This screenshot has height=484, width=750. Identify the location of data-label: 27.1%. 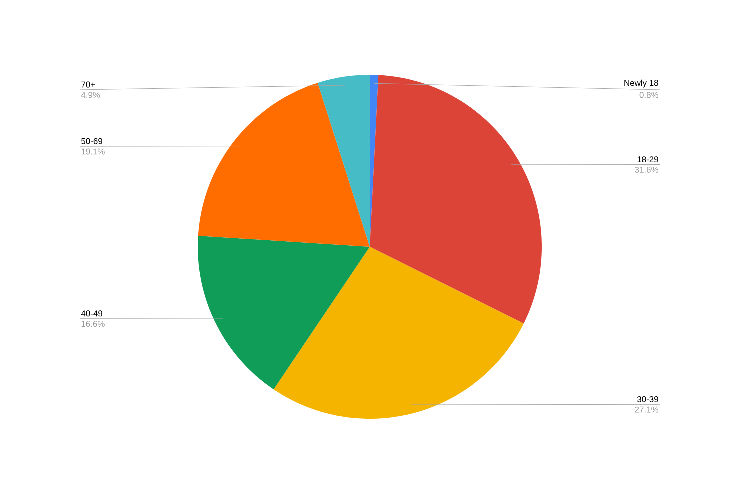
(647, 409).